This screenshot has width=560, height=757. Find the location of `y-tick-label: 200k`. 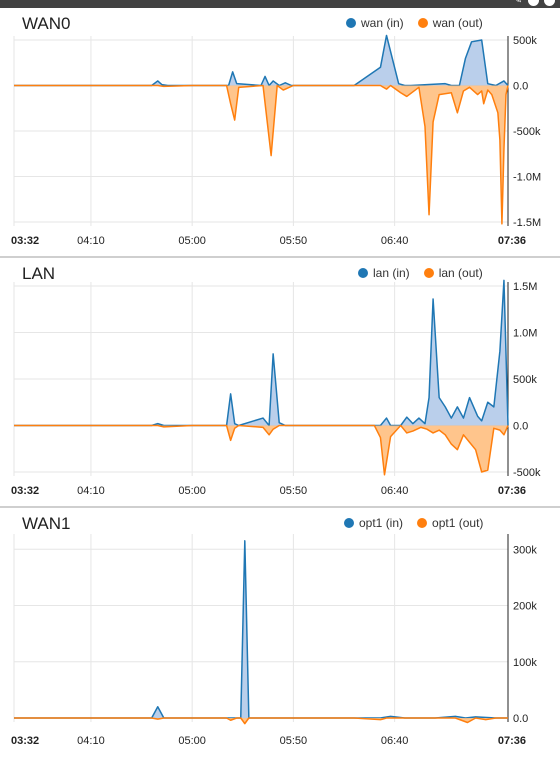

y-tick-label: 200k is located at coordinates (525, 607).